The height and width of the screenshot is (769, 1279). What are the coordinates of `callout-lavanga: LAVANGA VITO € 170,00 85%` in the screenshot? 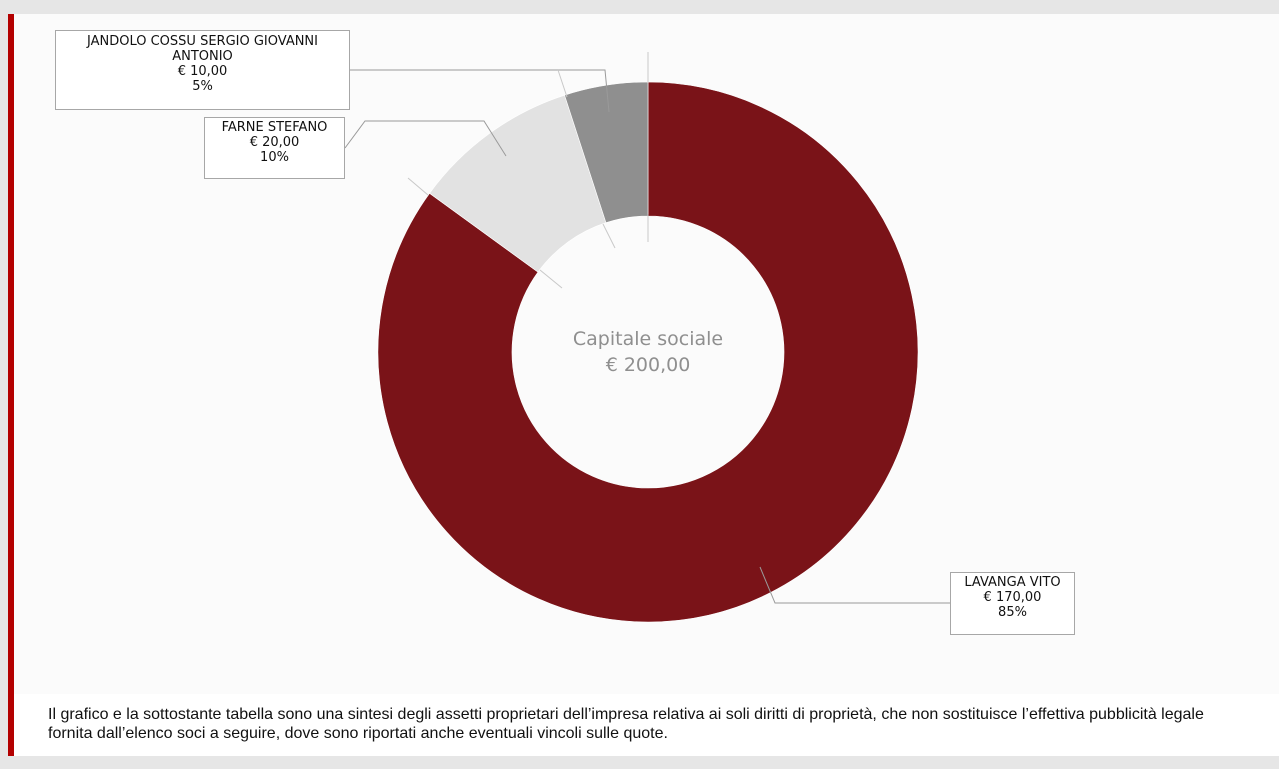 It's located at (1012, 603).